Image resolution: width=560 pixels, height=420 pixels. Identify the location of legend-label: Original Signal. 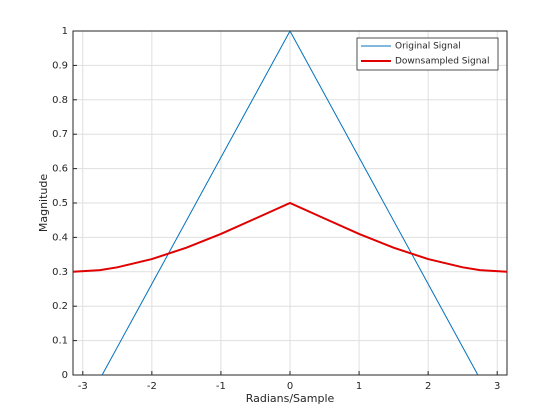
(428, 47).